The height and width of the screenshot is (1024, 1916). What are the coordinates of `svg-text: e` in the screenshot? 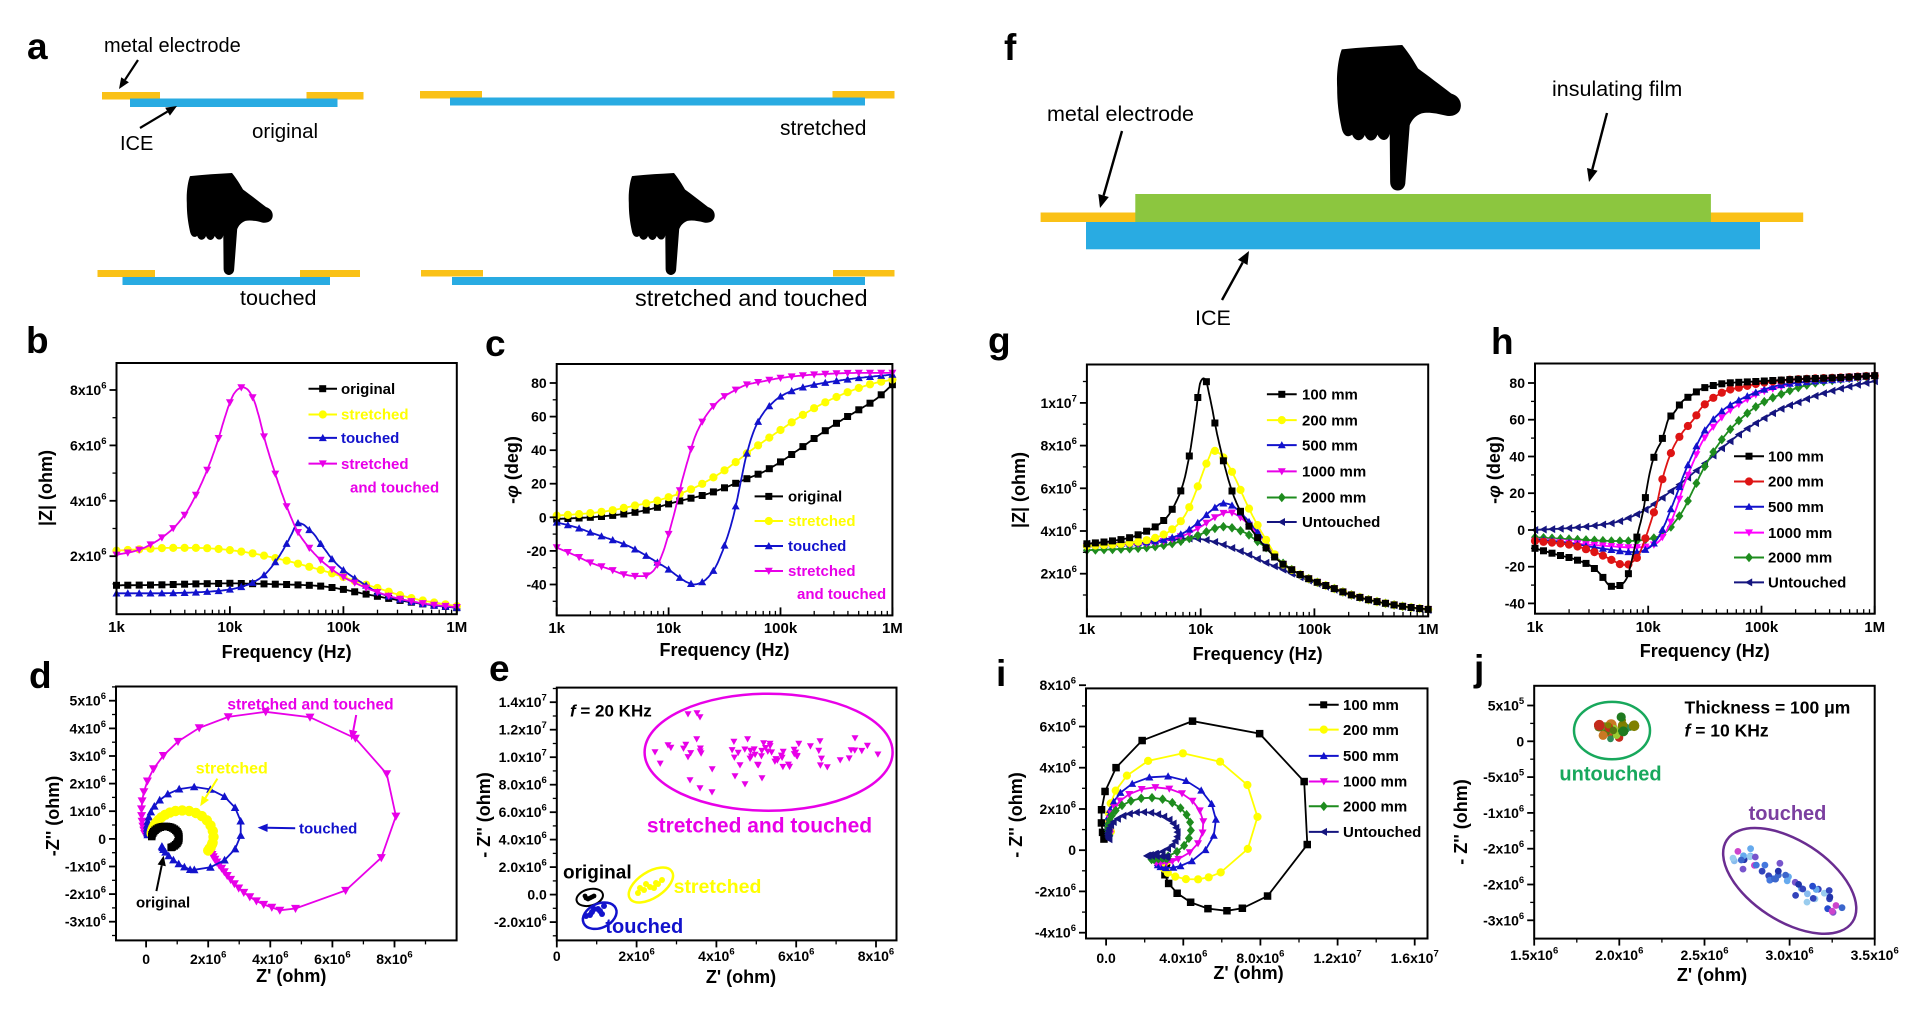 It's located at (499, 668).